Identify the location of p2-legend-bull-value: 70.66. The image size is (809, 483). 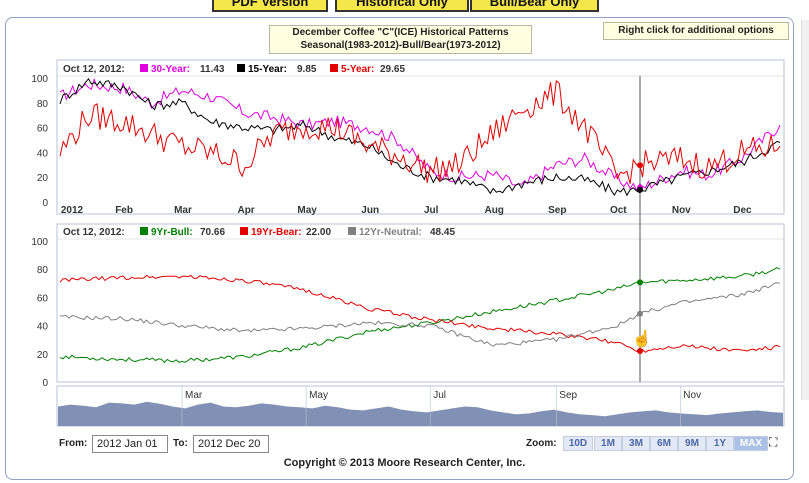
(212, 232).